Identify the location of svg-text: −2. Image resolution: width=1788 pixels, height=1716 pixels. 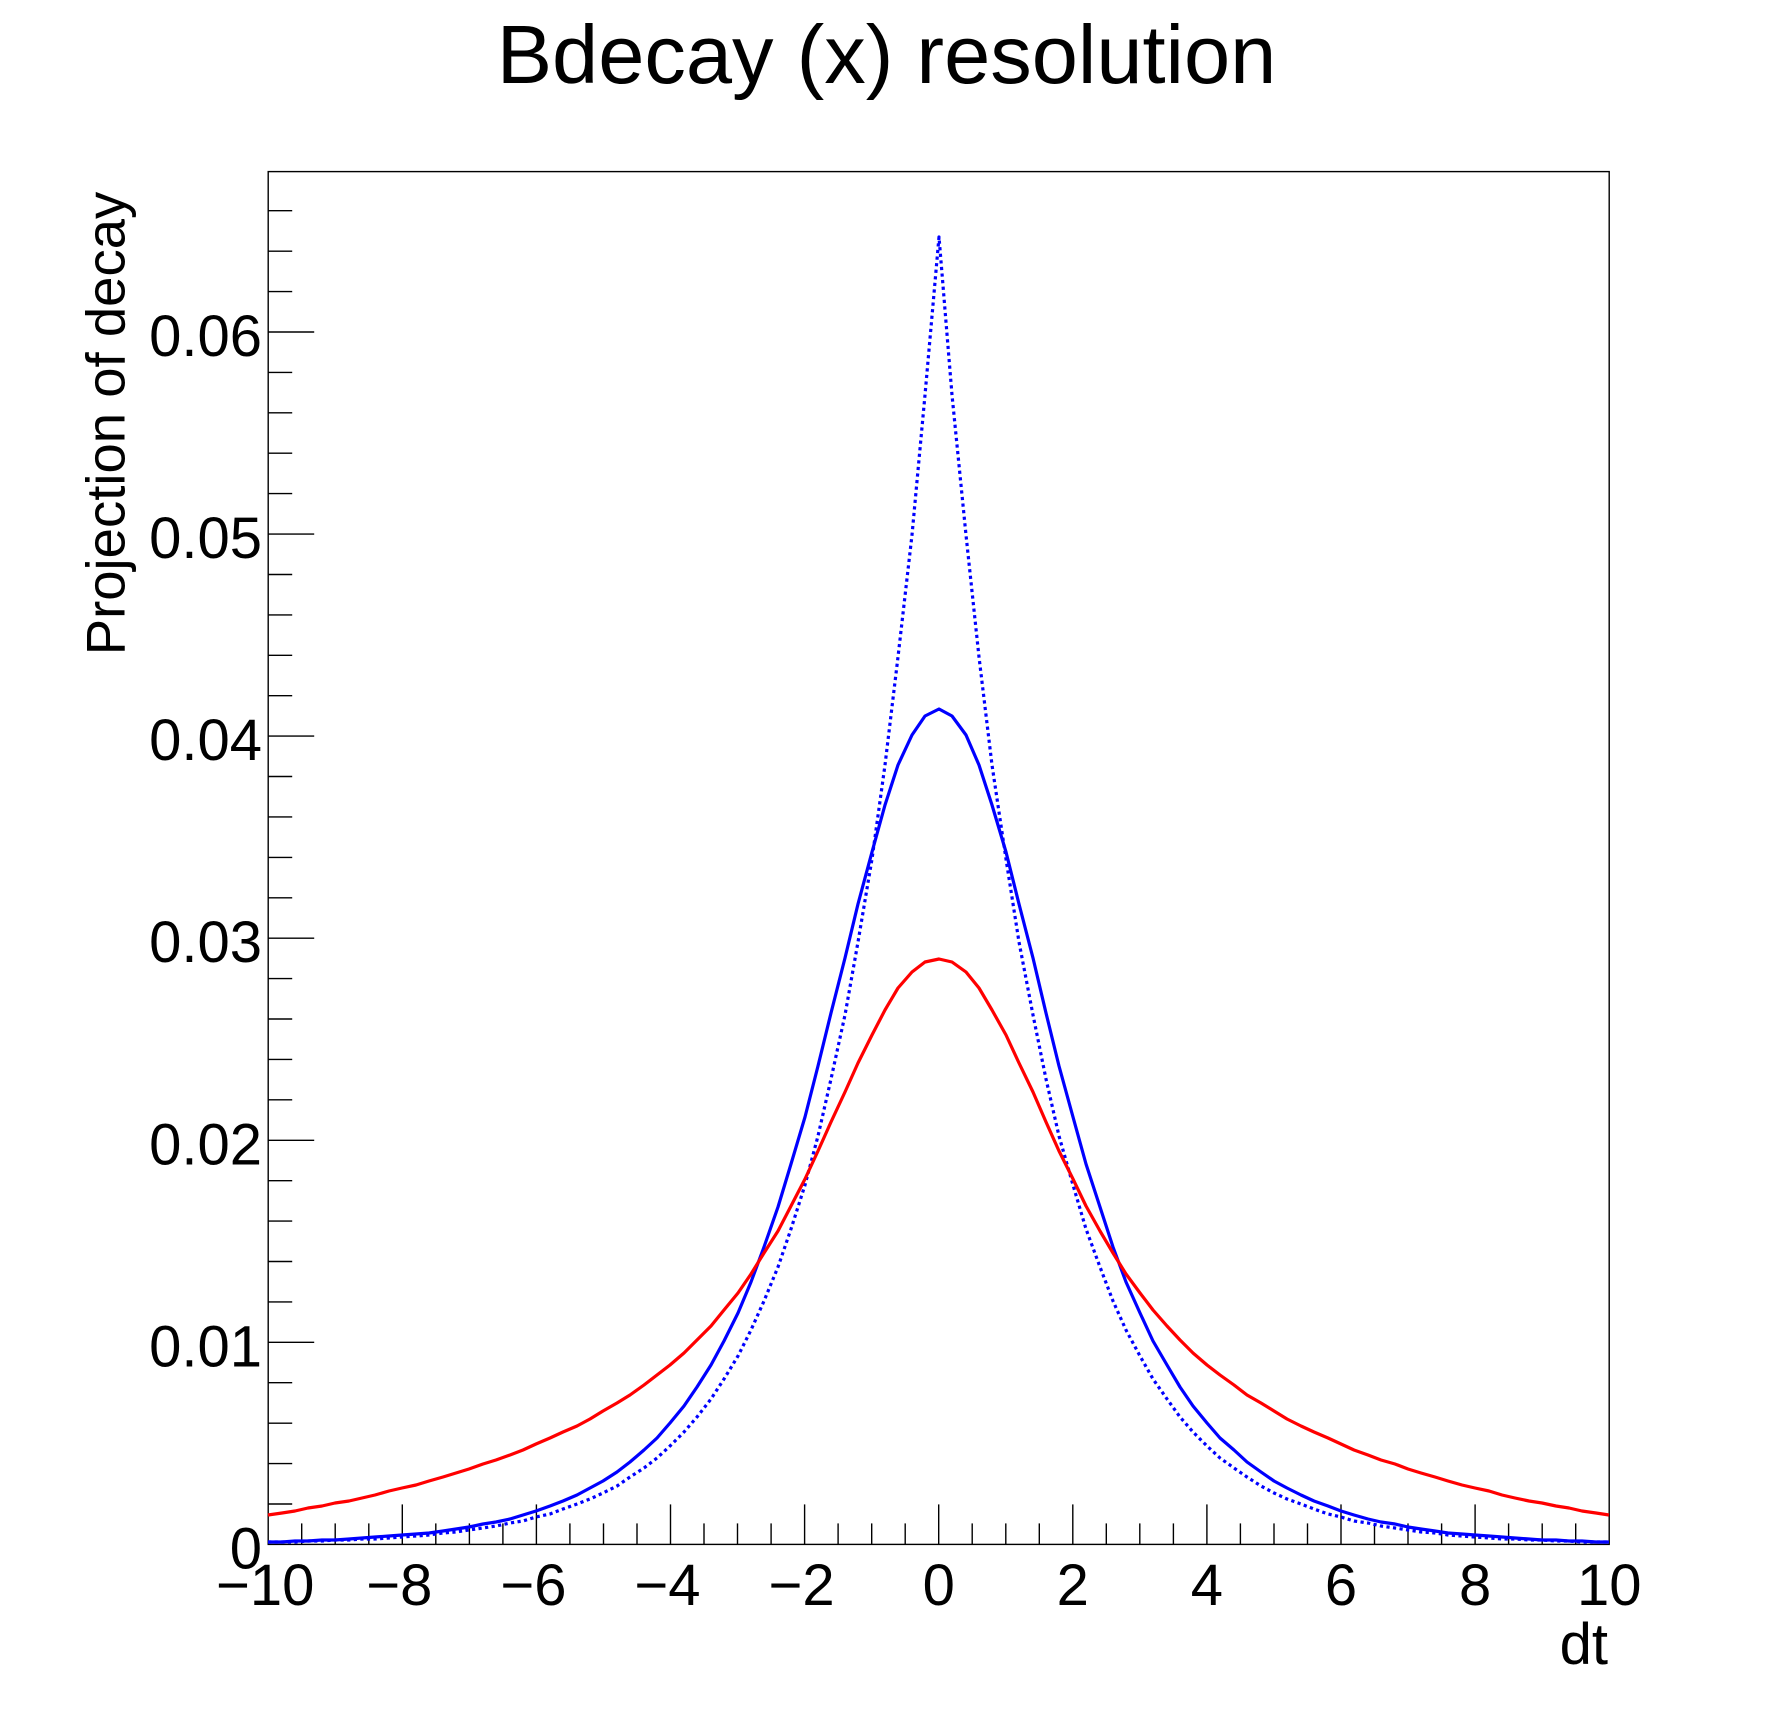
(802, 1585).